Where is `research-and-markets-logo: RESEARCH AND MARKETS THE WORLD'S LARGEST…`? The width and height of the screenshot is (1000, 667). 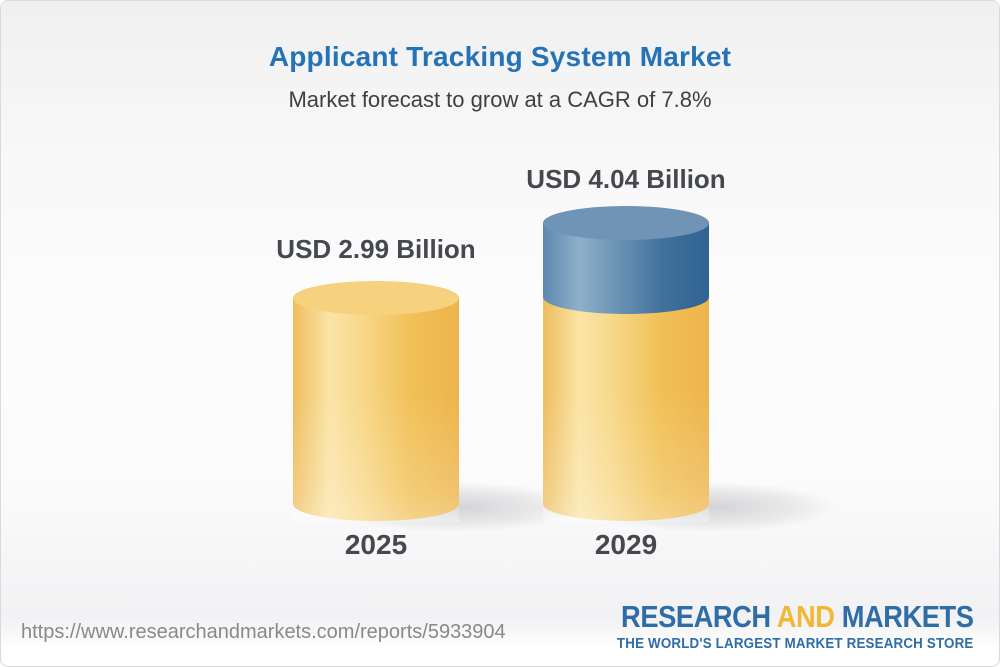
research-and-markets-logo: RESEARCH AND MARKETS THE WORLD'S LARGEST… is located at coordinates (773, 626).